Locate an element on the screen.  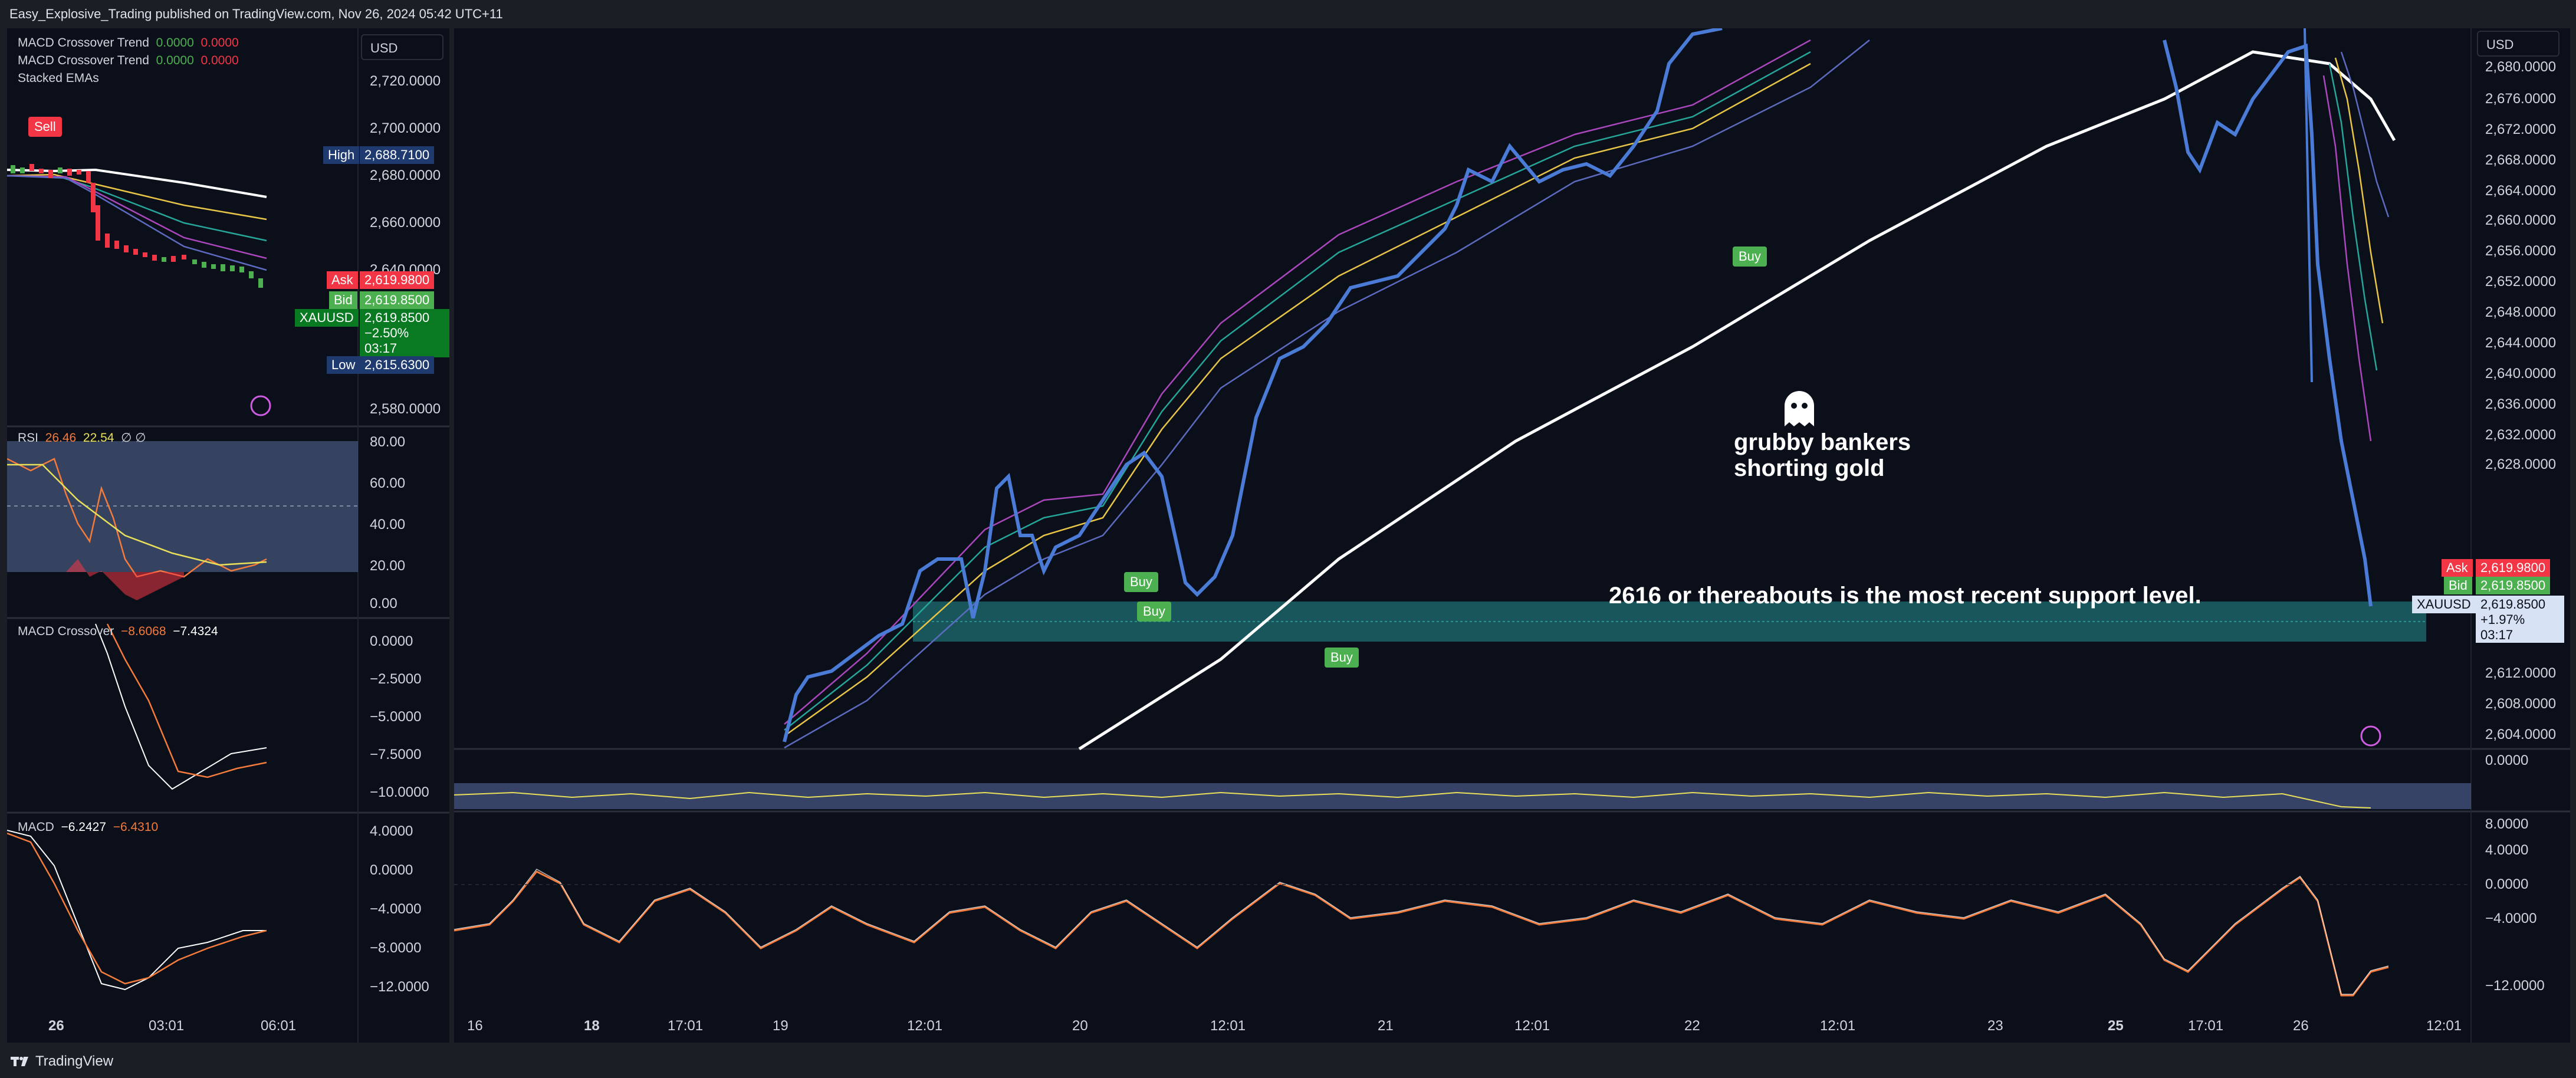
macd-tick: 0.0000 is located at coordinates (2507, 884).